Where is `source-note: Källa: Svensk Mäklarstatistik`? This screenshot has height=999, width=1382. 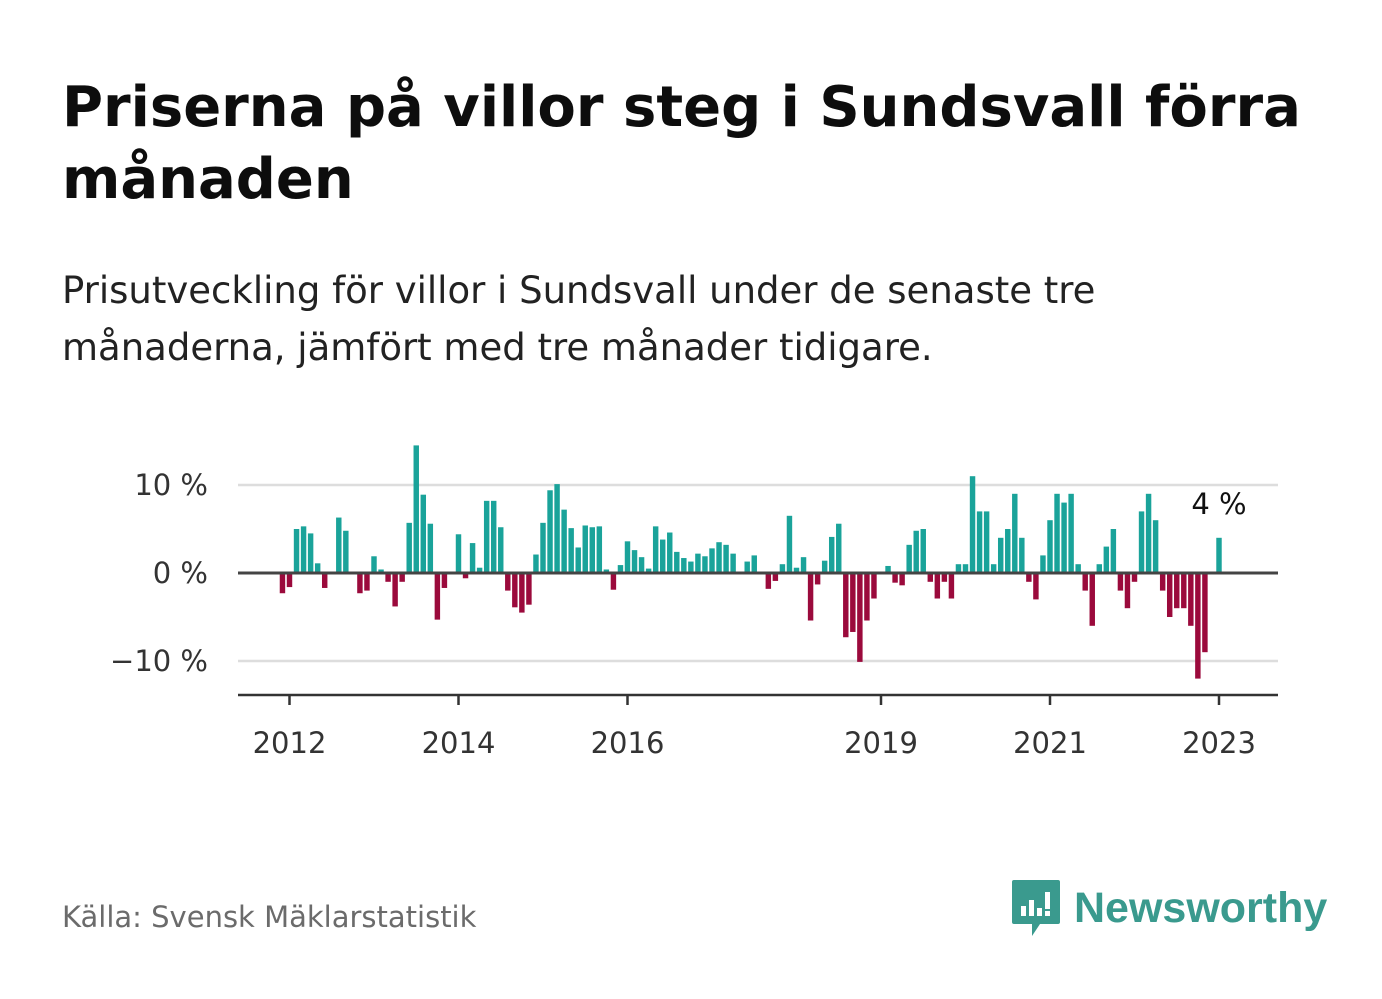 source-note: Källa: Svensk Mäklarstatistik is located at coordinates (269, 917).